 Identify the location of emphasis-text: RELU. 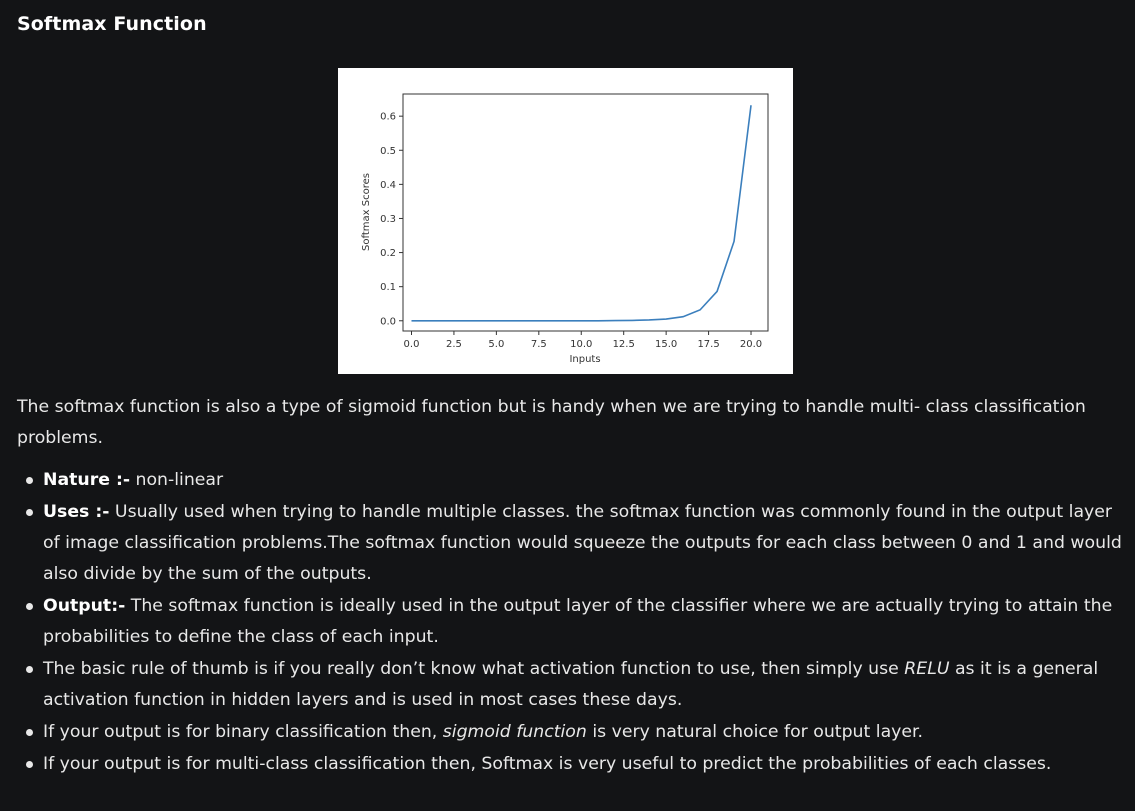
(927, 669).